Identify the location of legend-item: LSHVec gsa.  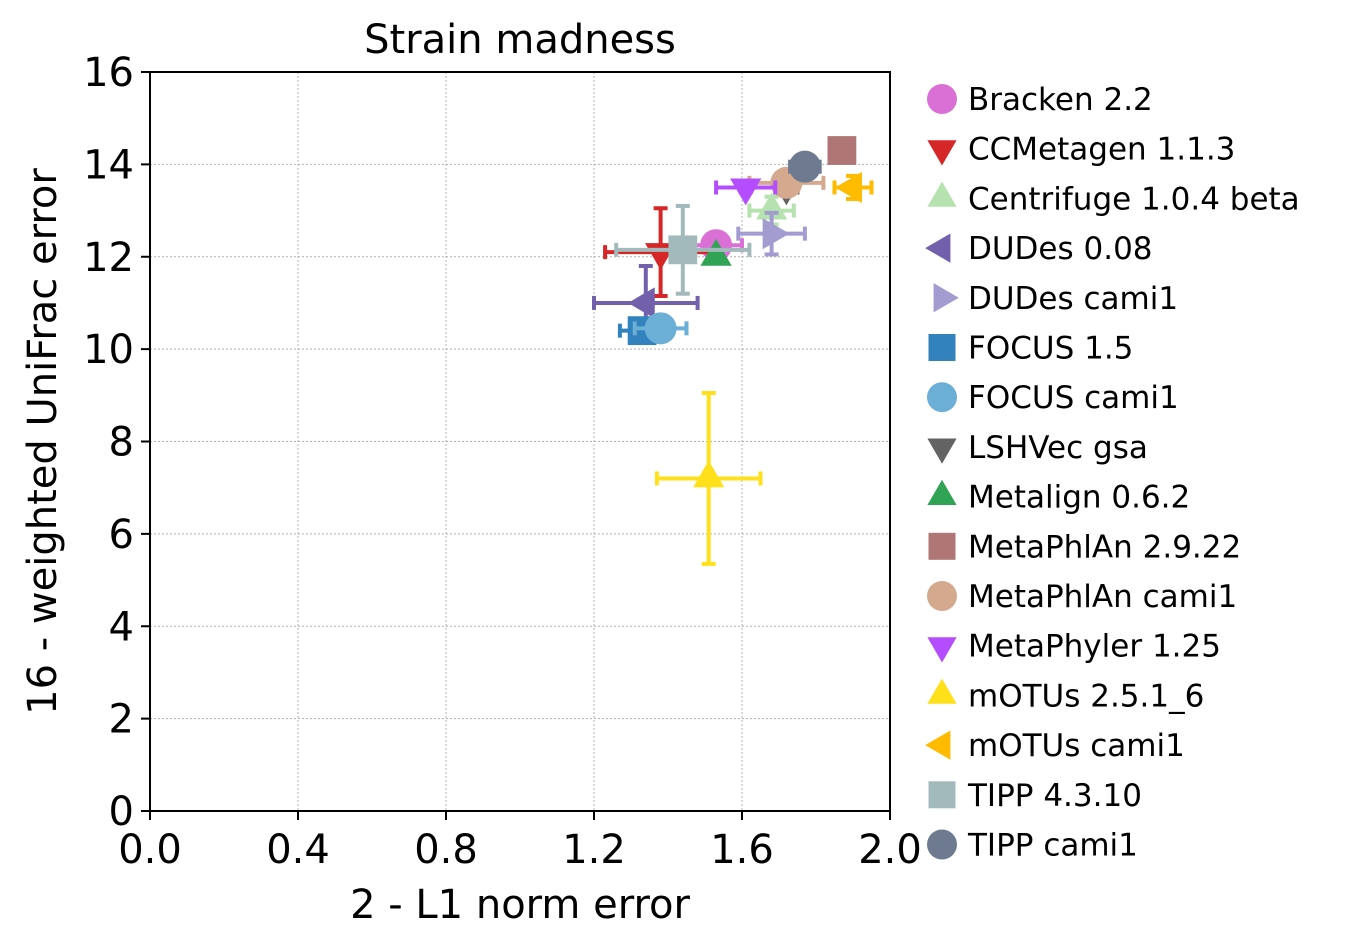
(1037, 448).